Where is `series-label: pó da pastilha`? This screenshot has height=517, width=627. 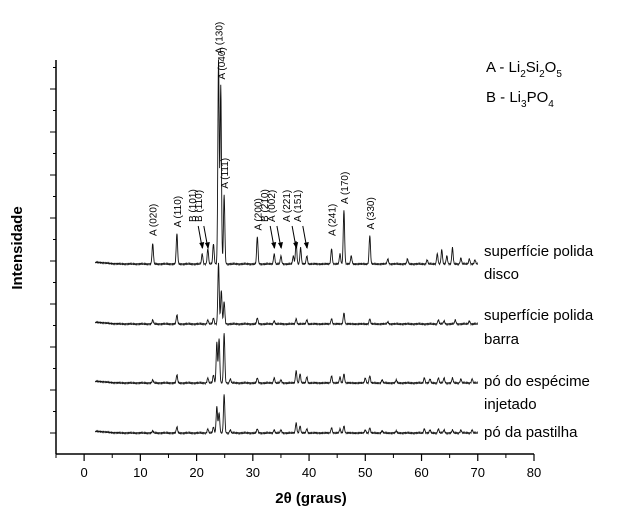
series-label: pó da pastilha is located at coordinates (531, 432).